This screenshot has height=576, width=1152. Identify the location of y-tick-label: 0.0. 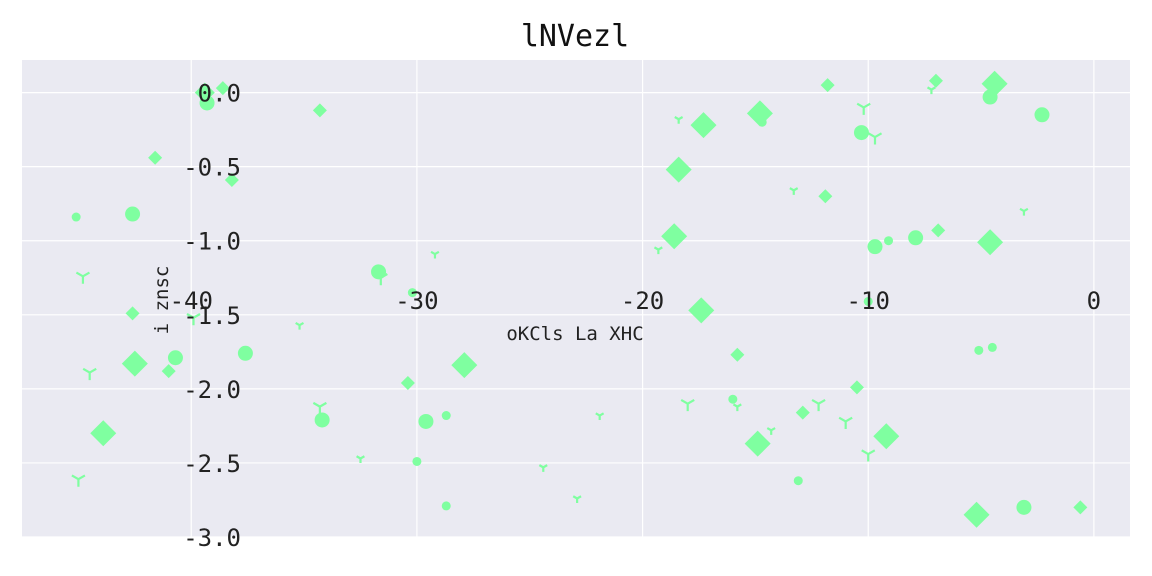
(219, 94).